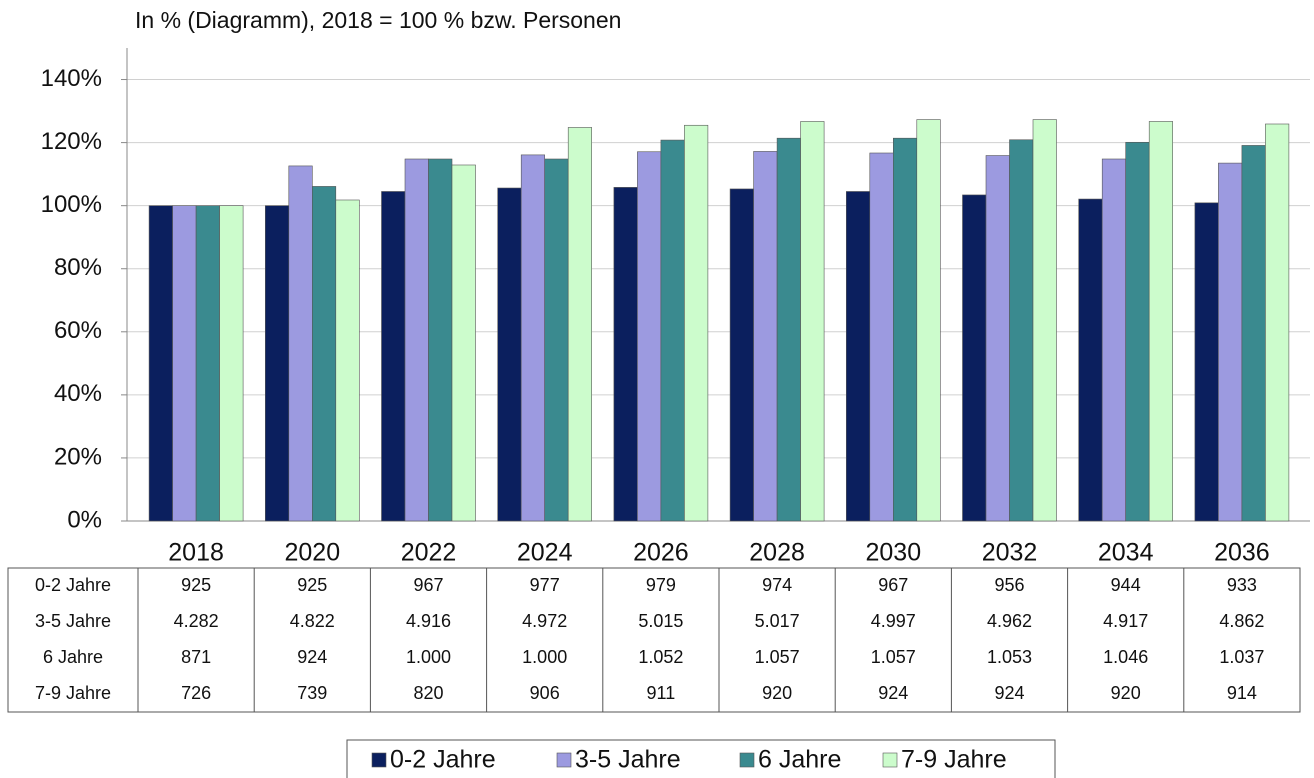 This screenshot has width=1314, height=778. What do you see at coordinates (661, 693) in the screenshot?
I see `table-cell: 911` at bounding box center [661, 693].